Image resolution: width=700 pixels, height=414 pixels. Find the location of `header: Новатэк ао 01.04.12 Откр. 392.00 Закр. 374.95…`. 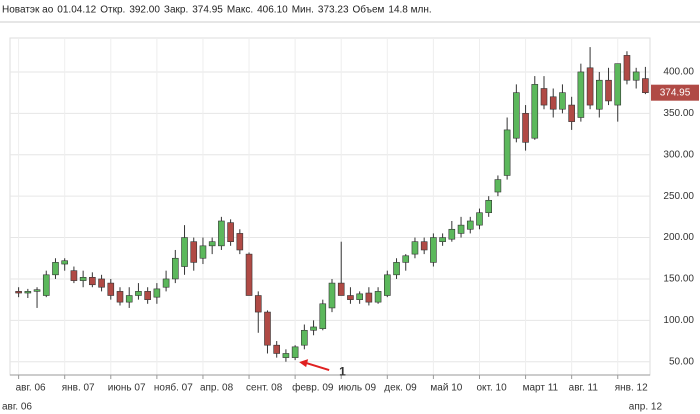

header: Новатэк ао 01.04.12 Откр. 392.00 Закр. 374.95… is located at coordinates (217, 10).